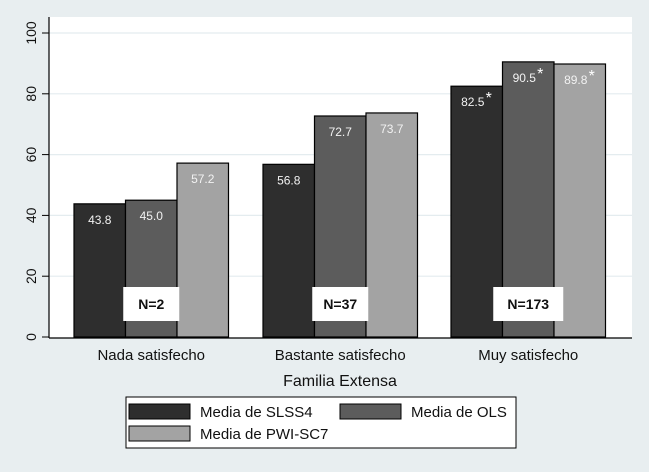  What do you see at coordinates (256, 412) in the screenshot?
I see `legend-label: Media de SLSS4` at bounding box center [256, 412].